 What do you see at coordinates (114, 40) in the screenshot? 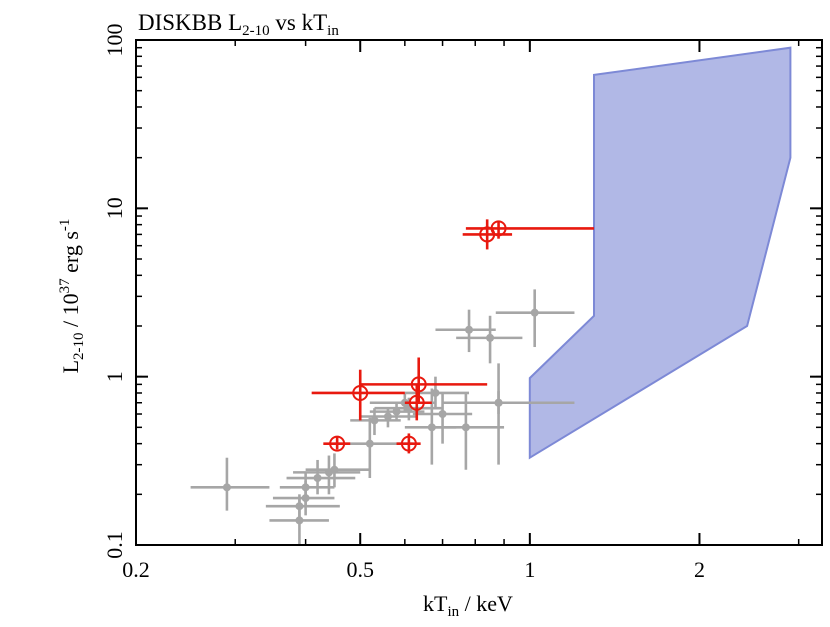
I see `y-tick-label: 100` at bounding box center [114, 40].